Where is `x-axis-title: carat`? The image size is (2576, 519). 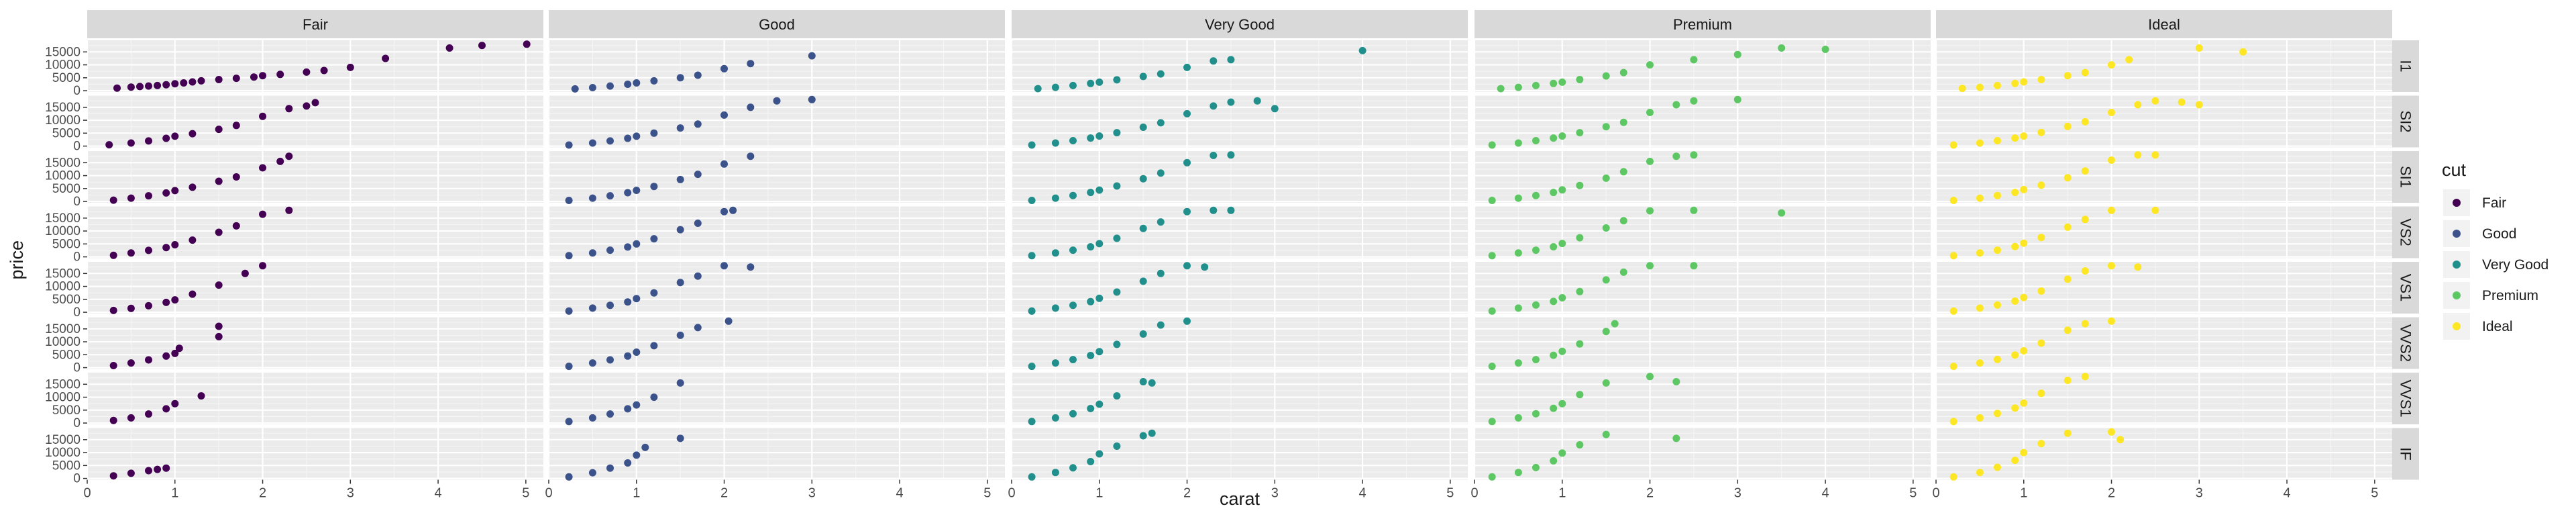
x-axis-title: carat is located at coordinates (1240, 499).